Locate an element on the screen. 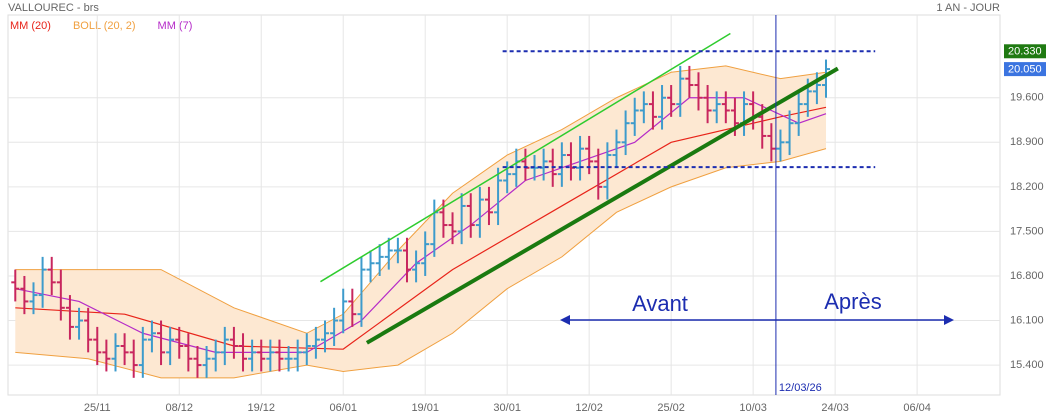  legend-entry: MM (7) is located at coordinates (175, 26).